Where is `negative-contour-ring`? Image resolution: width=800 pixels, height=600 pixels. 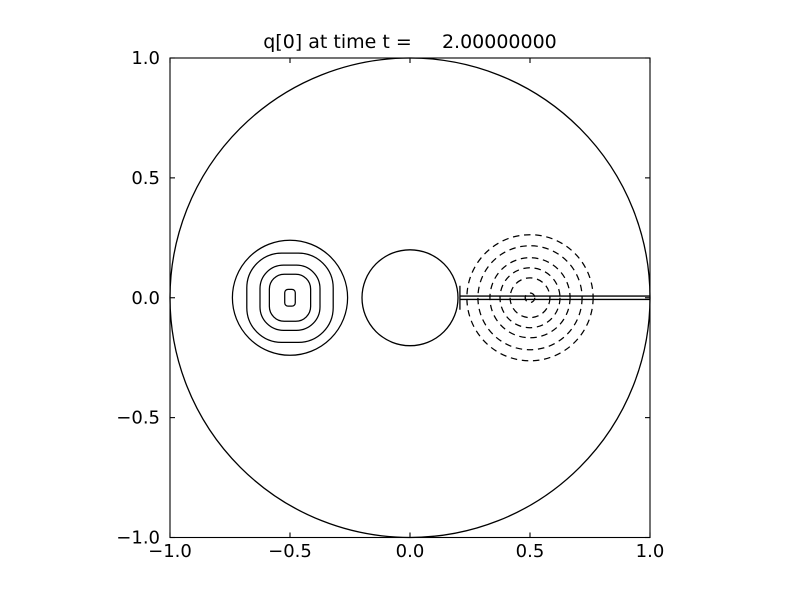 negative-contour-ring is located at coordinates (530, 298).